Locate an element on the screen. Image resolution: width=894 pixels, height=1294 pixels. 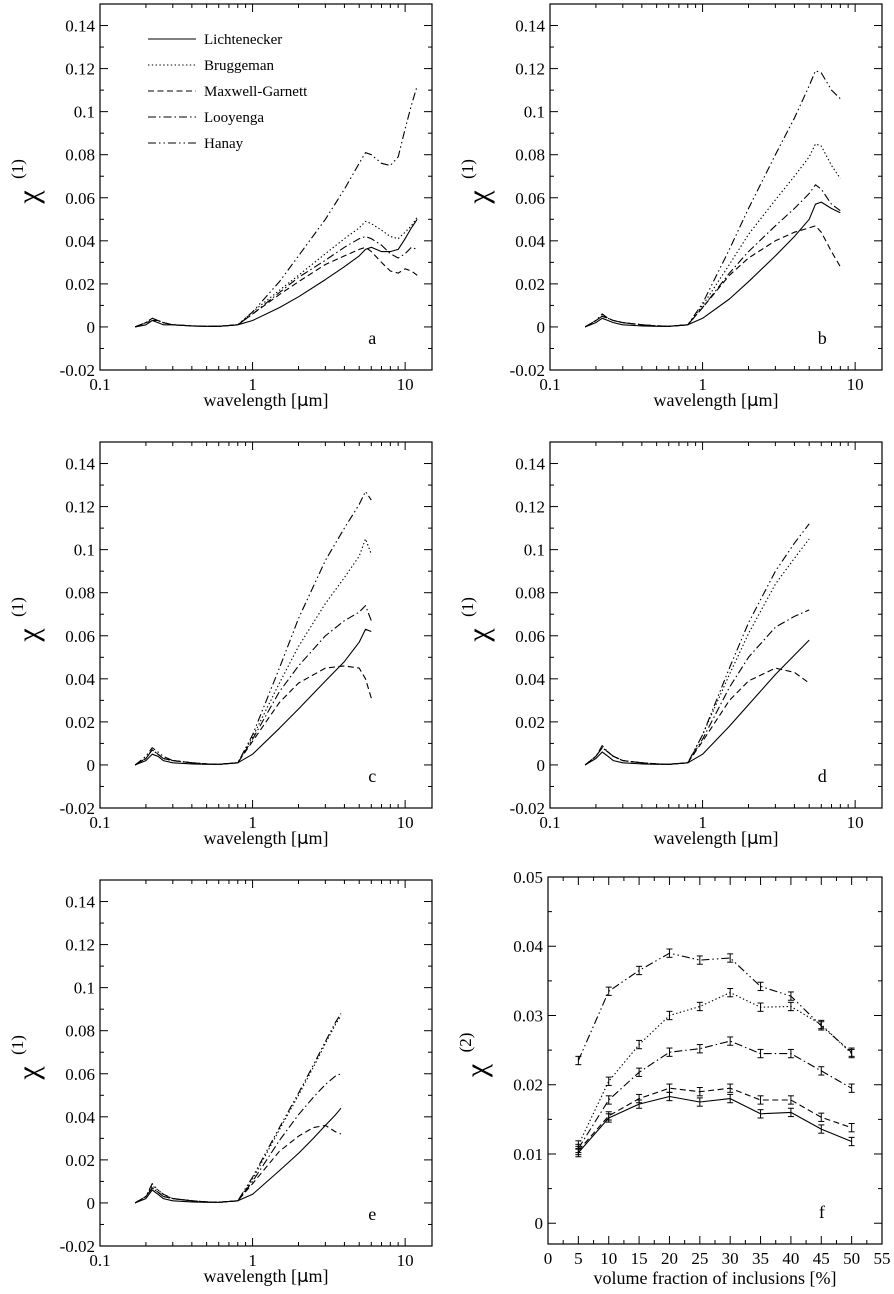
x-tick-label: 40 is located at coordinates (790, 1258).